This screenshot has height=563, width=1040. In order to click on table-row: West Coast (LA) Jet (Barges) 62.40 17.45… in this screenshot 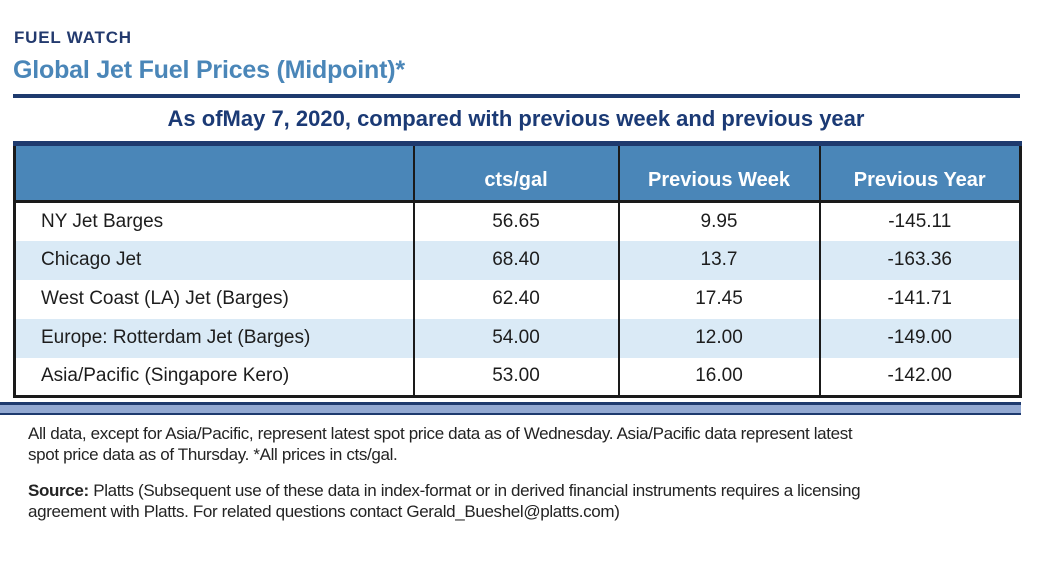, I will do `click(518, 299)`.